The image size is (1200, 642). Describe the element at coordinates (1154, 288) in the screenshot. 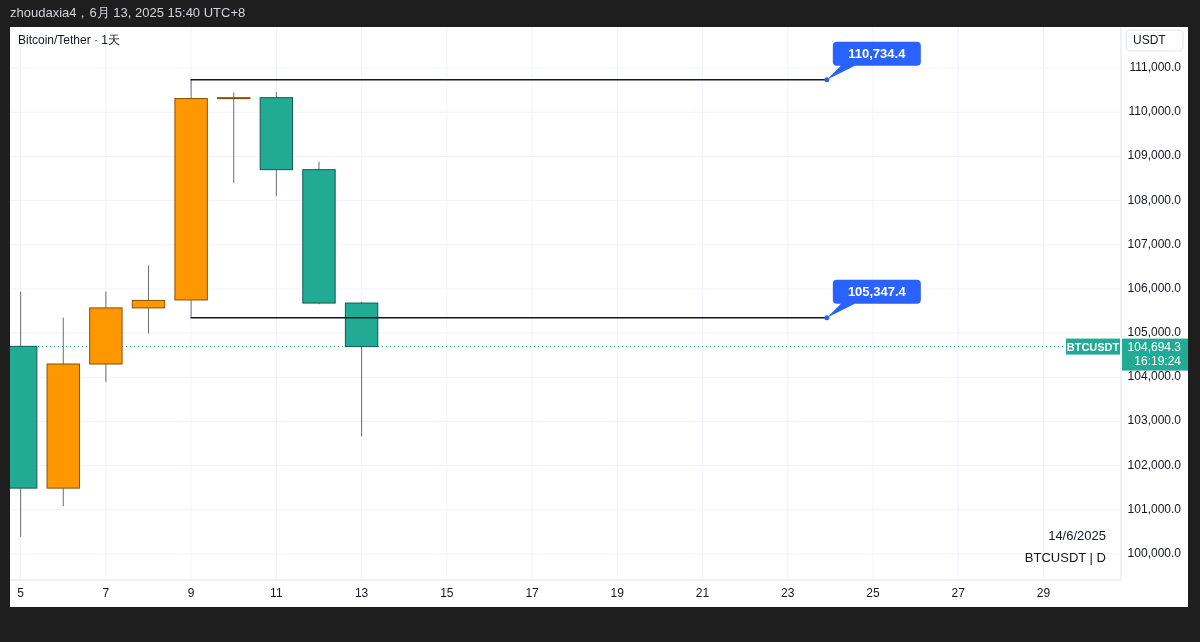

I see `y-tick-label: 106,000.0` at that location.